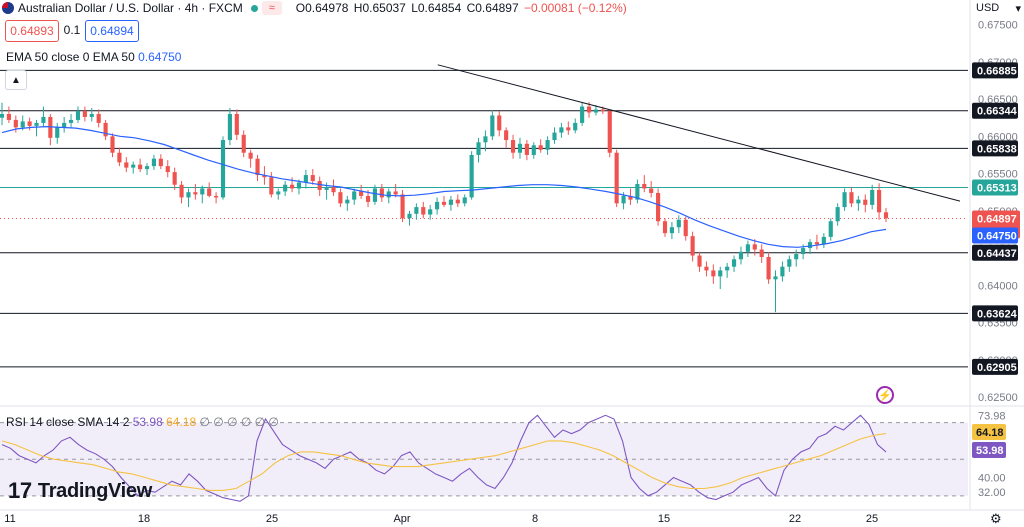 This screenshot has width=1024, height=527. Describe the element at coordinates (401, 519) in the screenshot. I see `time-tick-label: Apr` at that location.